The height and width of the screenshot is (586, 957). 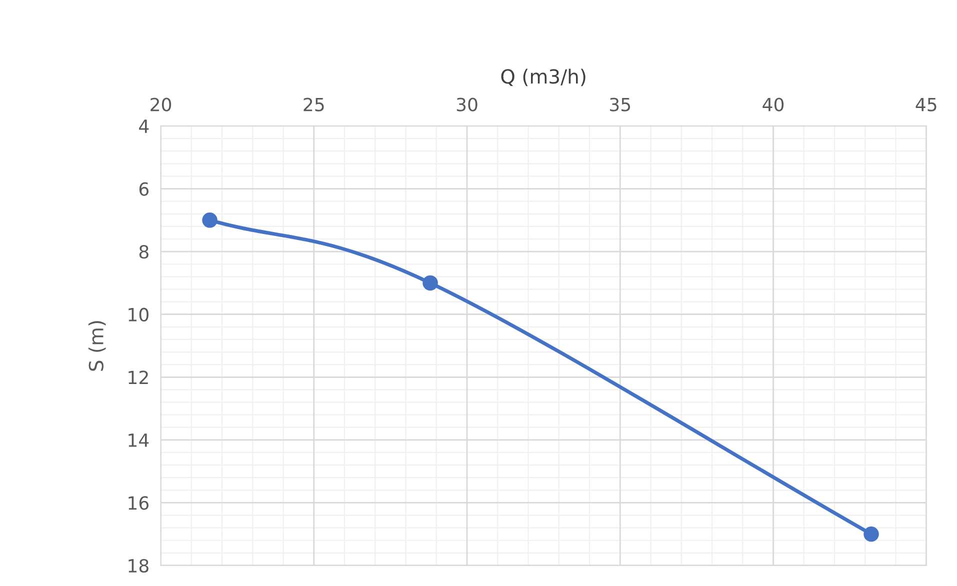 What do you see at coordinates (926, 105) in the screenshot?
I see `x-tick-label: 45` at bounding box center [926, 105].